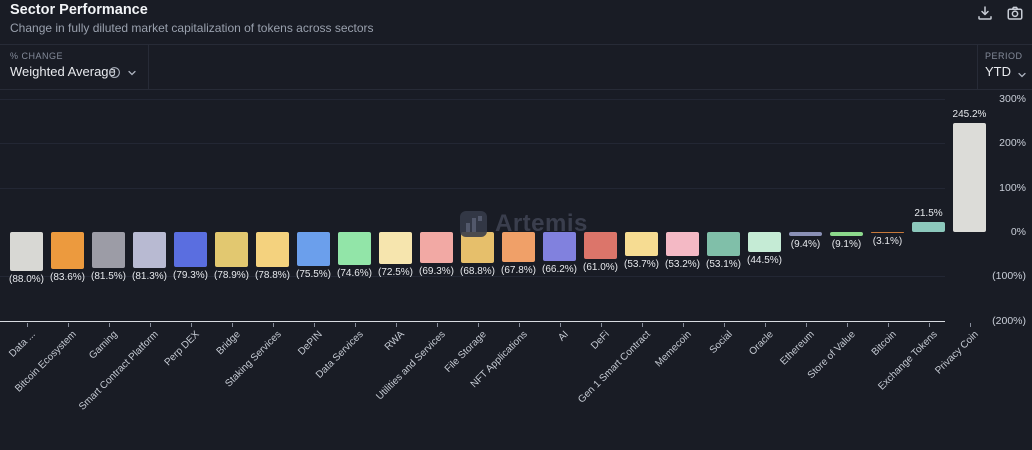 This screenshot has width=1032, height=450. Describe the element at coordinates (764, 242) in the screenshot. I see `bar-oracle` at that location.